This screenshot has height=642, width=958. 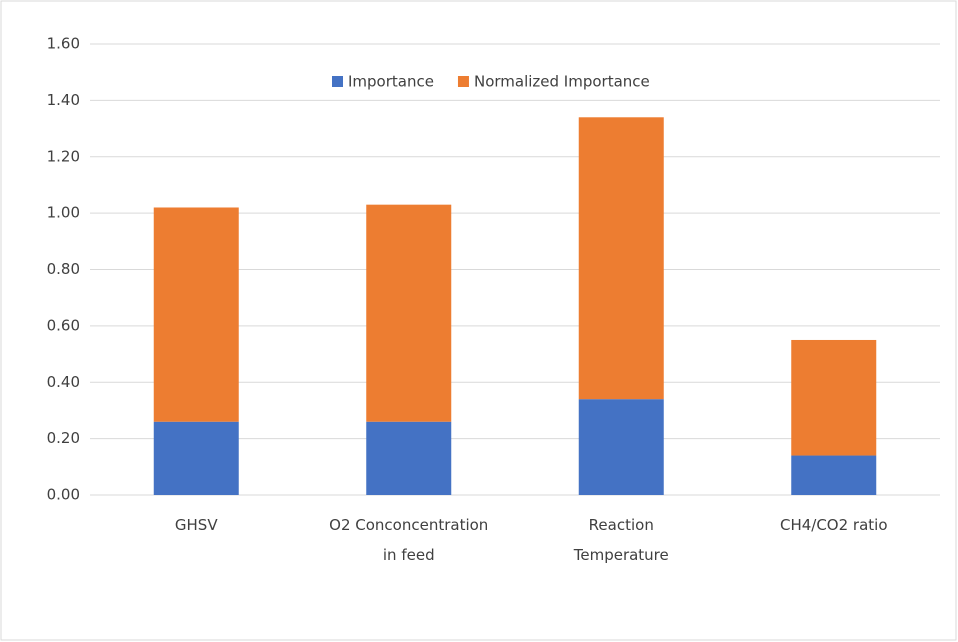 What do you see at coordinates (63, 438) in the screenshot?
I see `y-tick-label: 0.20` at bounding box center [63, 438].